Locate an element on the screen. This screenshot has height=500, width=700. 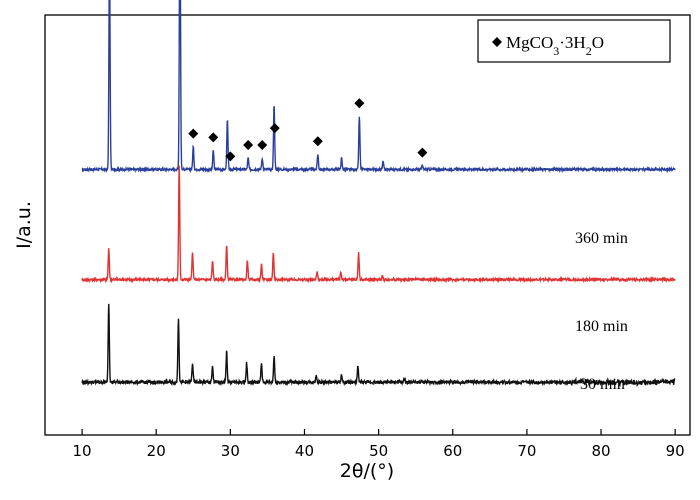
legend-diamond-icon is located at coordinates (497, 42).